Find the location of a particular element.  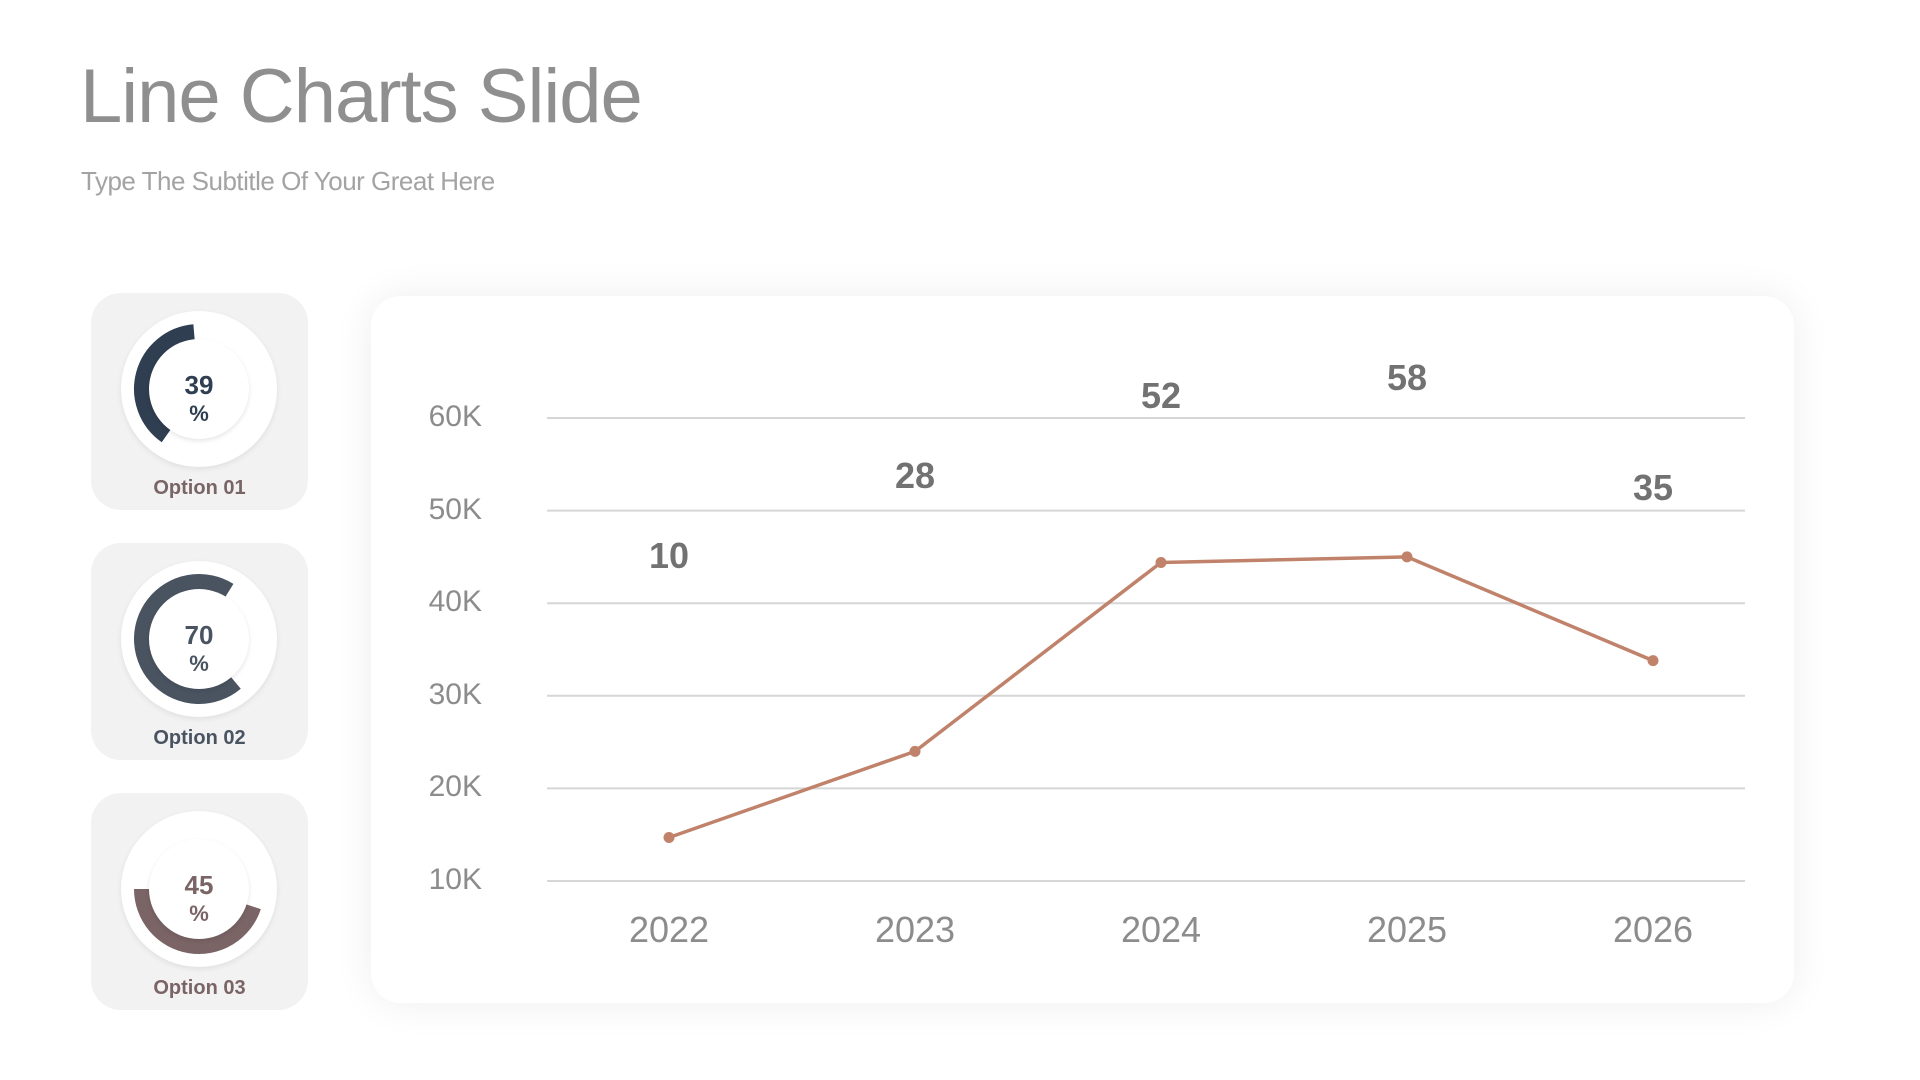

option-card-2: 70 % Option 02 is located at coordinates (199, 651).